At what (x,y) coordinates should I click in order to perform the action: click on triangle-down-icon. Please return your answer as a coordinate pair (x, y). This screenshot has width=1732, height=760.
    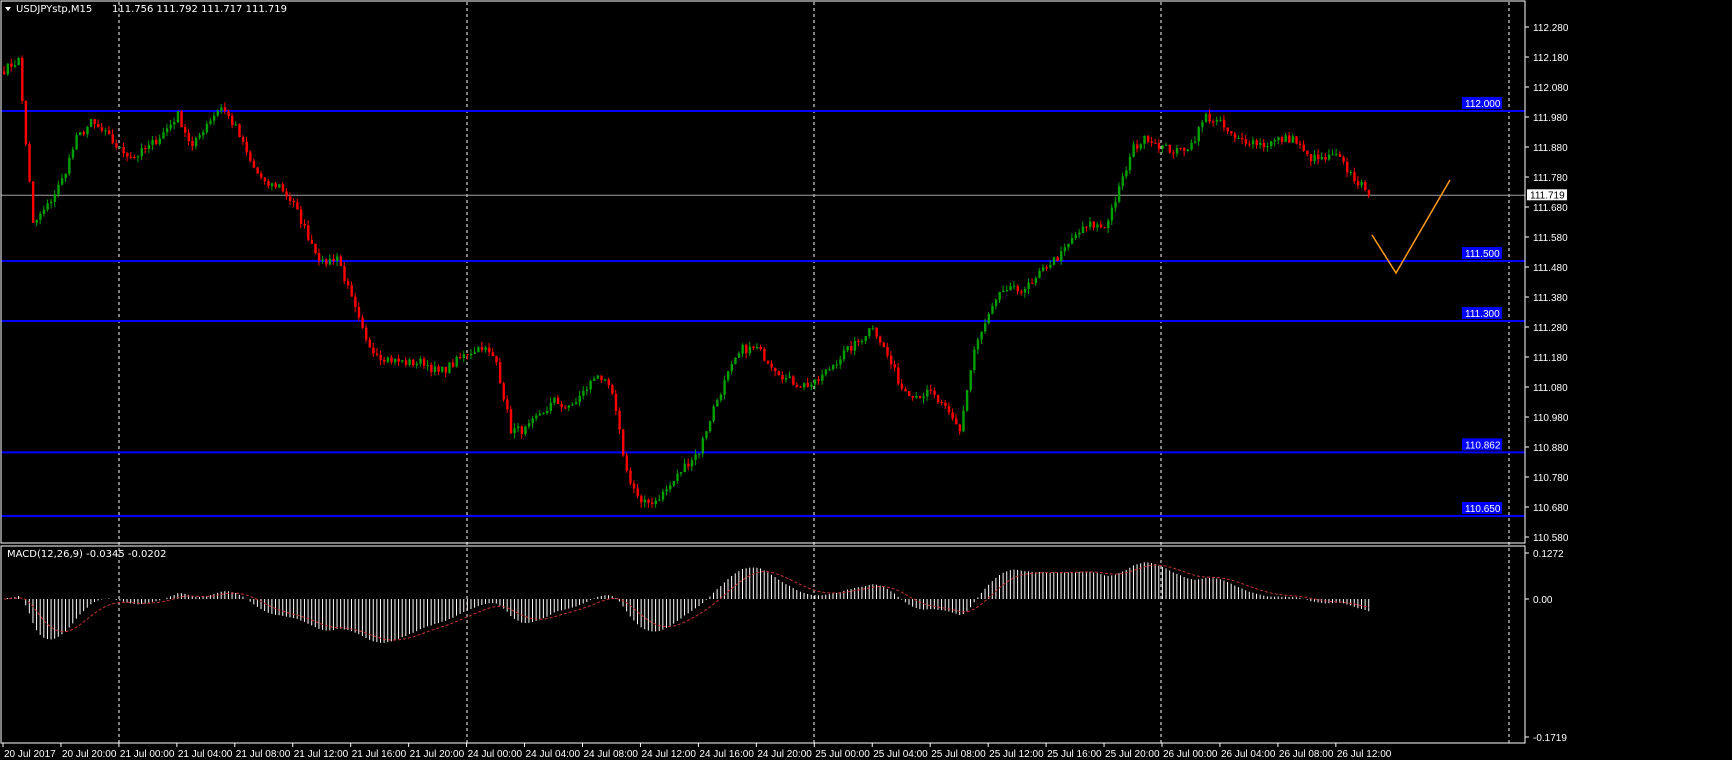
    Looking at the image, I should click on (8, 9).